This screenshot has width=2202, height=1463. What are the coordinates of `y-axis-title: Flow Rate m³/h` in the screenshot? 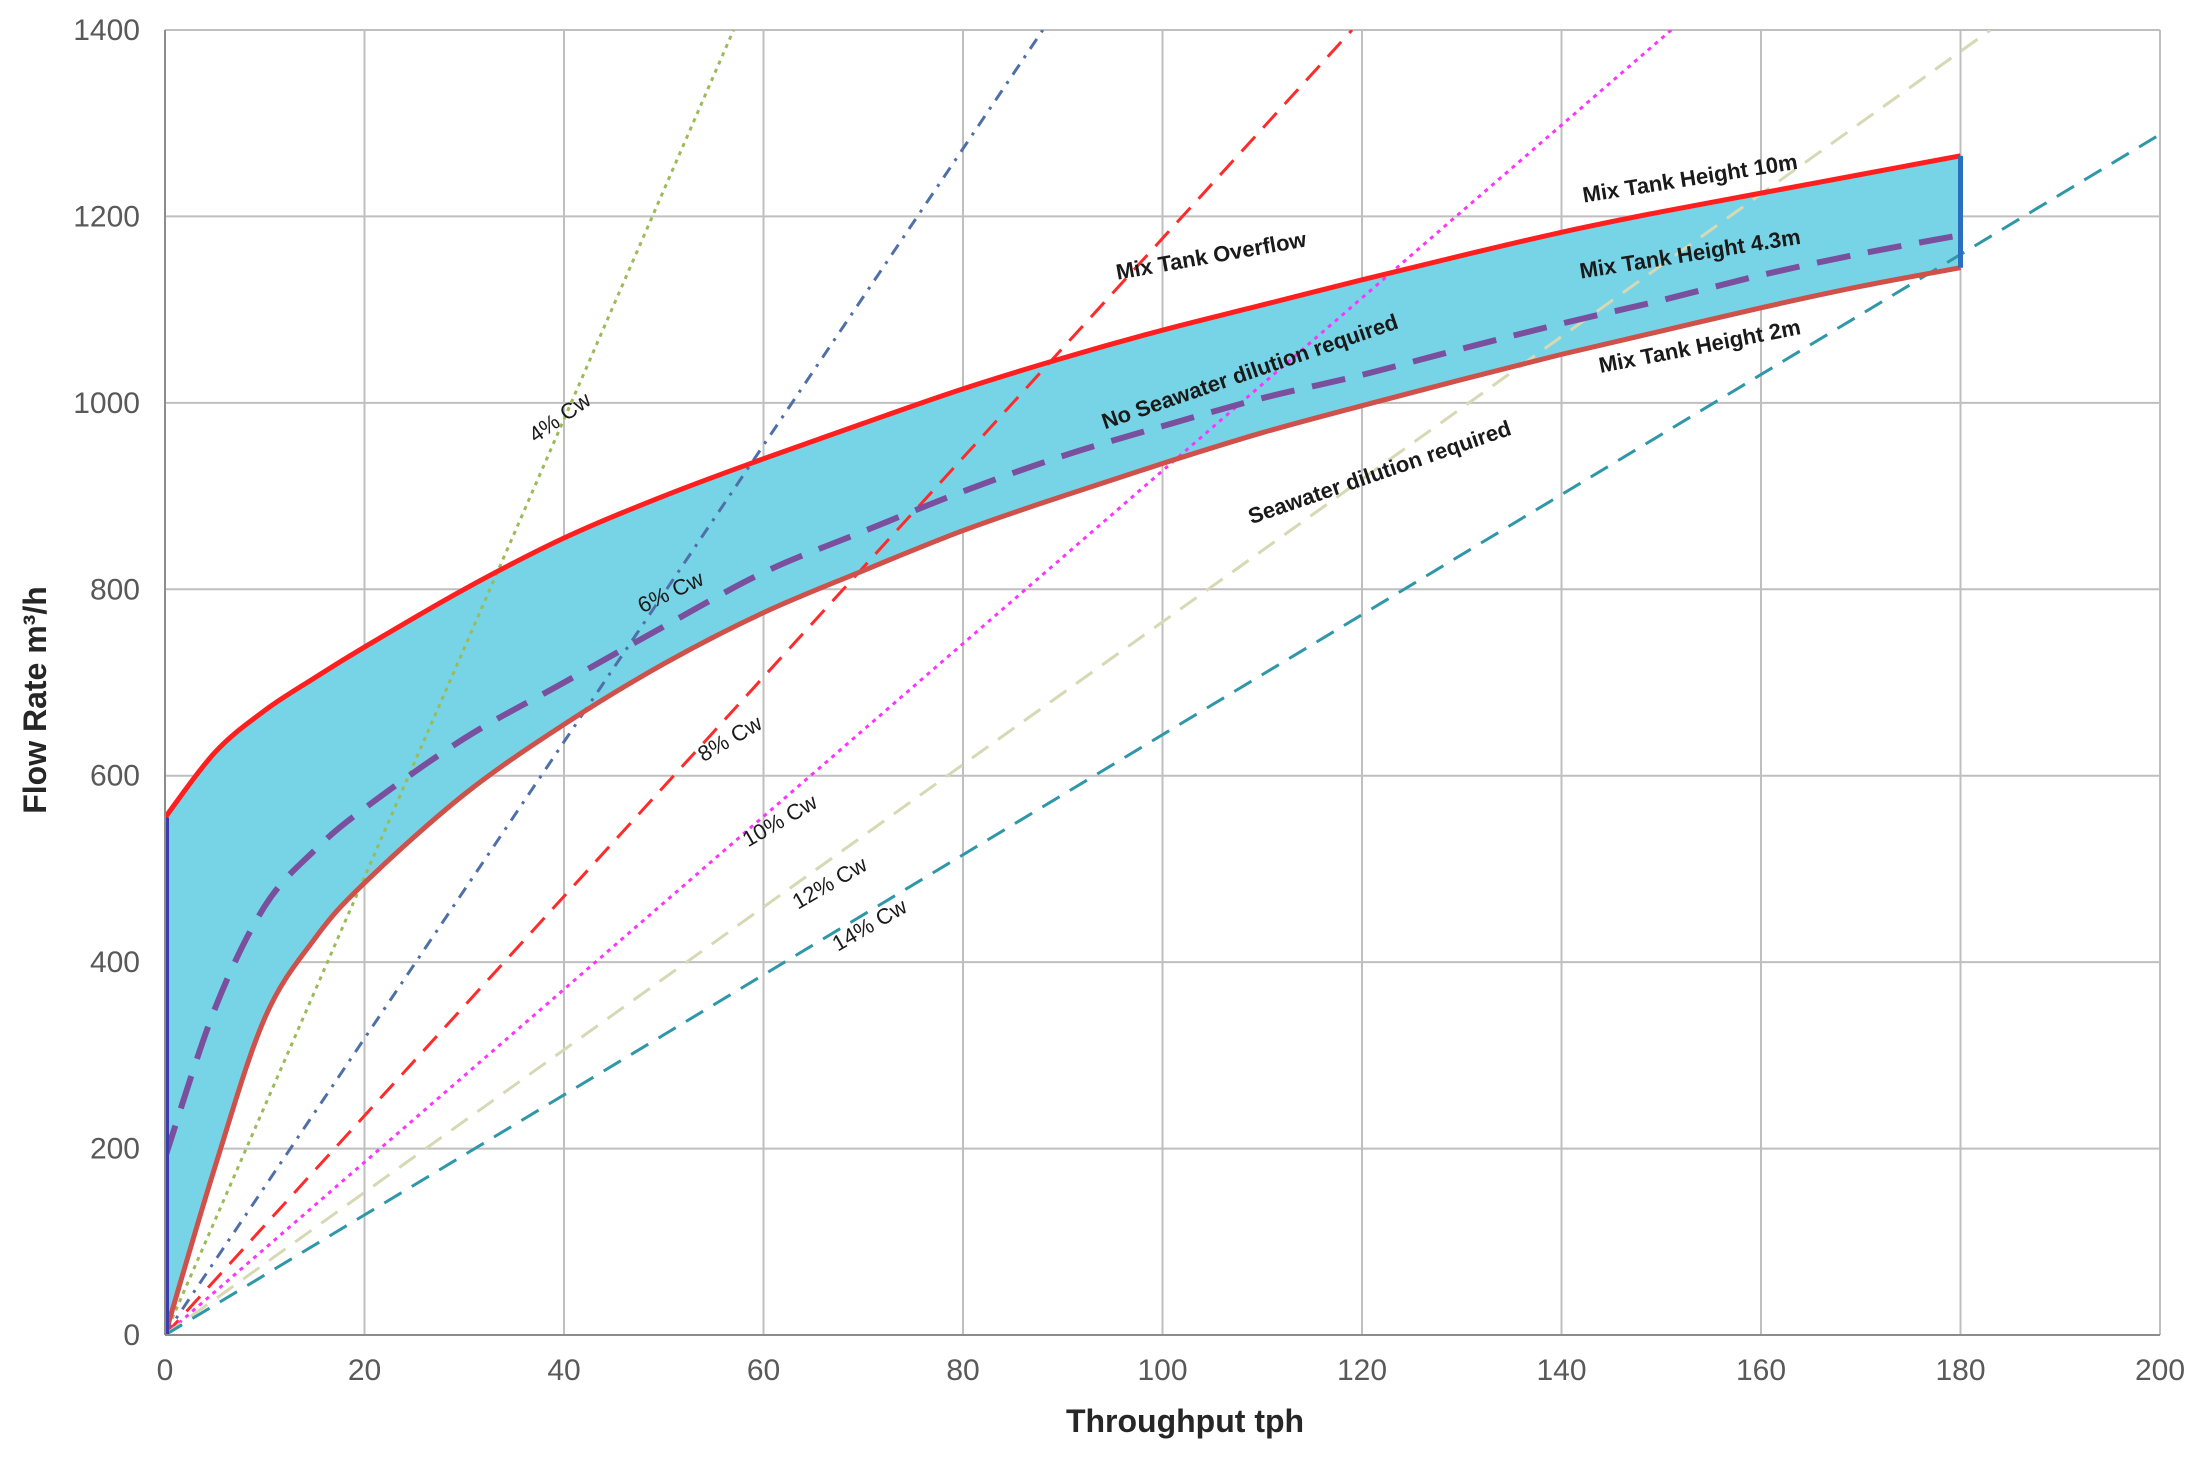 It's located at (35, 700).